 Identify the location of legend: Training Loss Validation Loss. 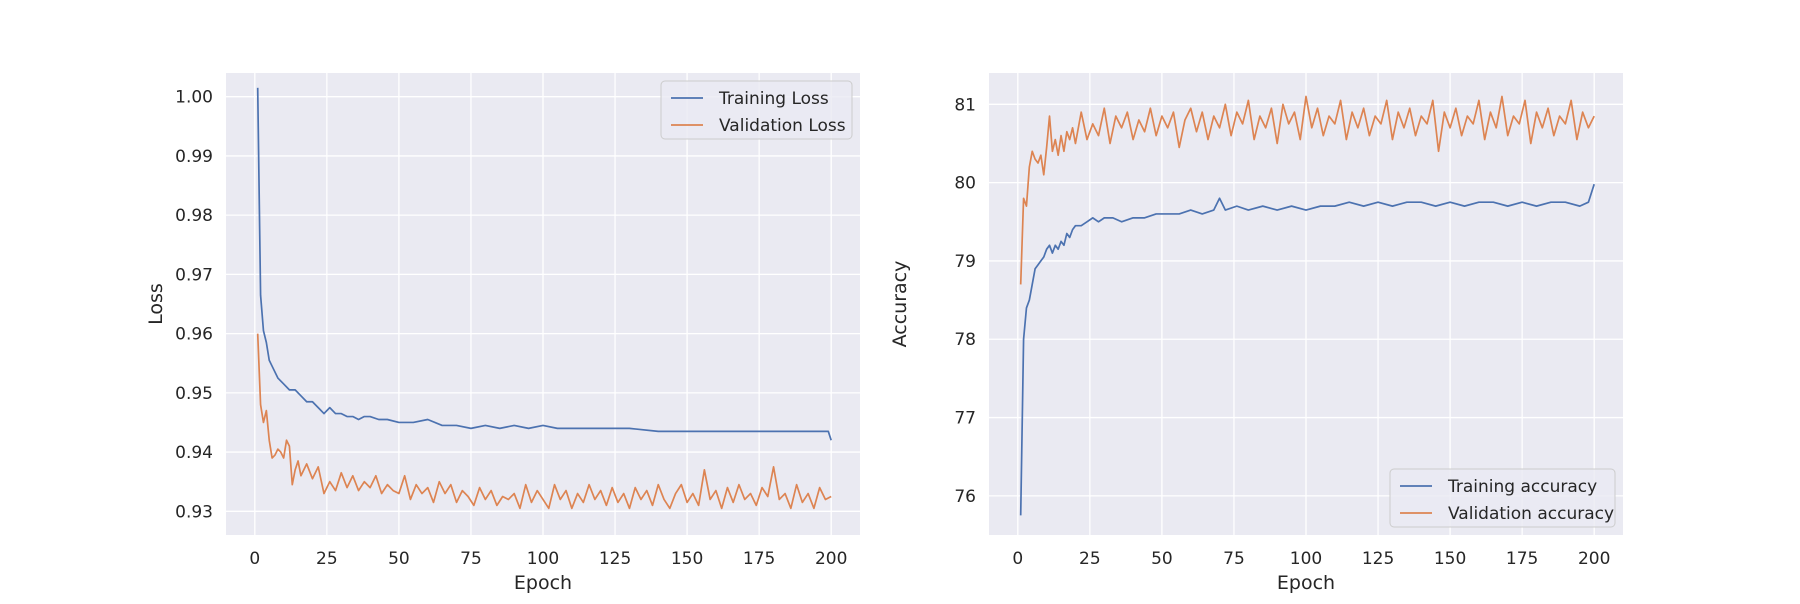
(756, 110).